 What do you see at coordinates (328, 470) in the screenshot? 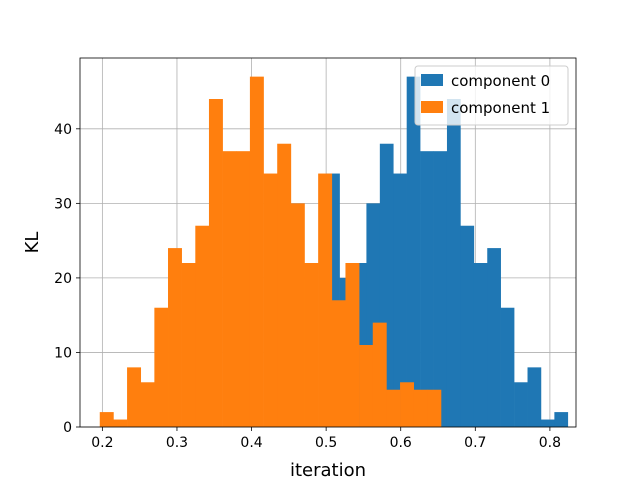
I see `x-axis-label: iteration` at bounding box center [328, 470].